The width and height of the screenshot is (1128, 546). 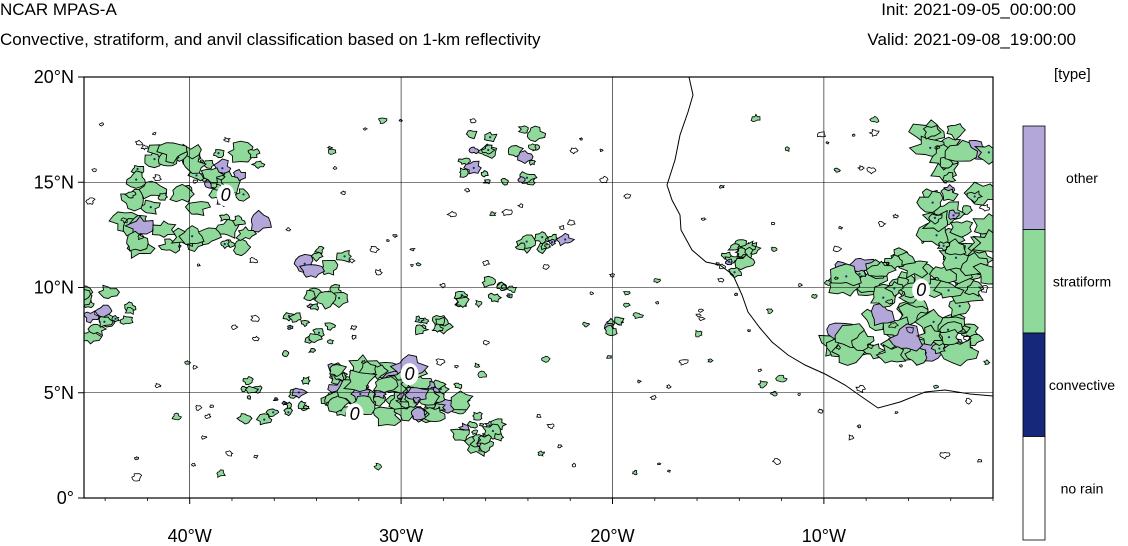 I want to click on lat-tick-label: 15°N, so click(x=54, y=182).